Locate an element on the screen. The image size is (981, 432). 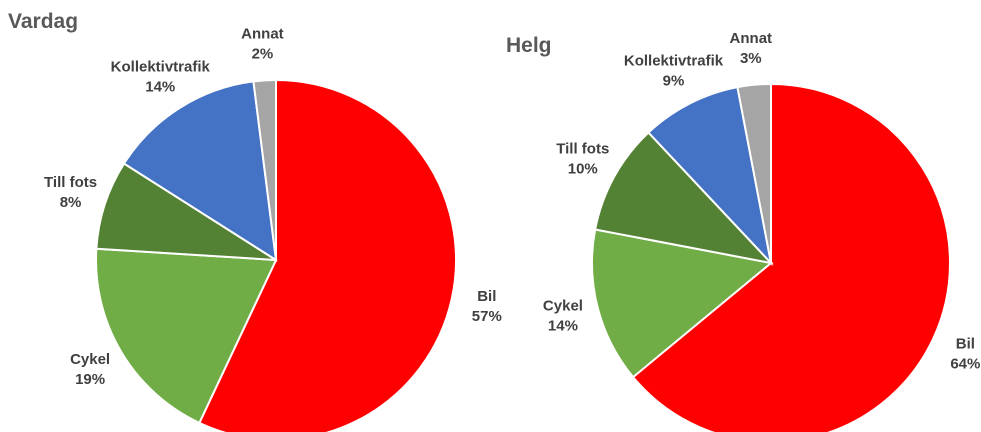
value-label: 8% is located at coordinates (71, 202).